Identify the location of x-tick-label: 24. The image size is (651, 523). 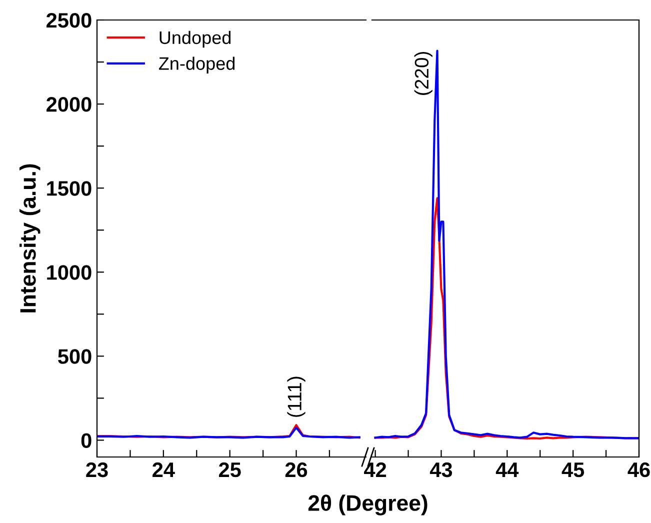
(163, 469).